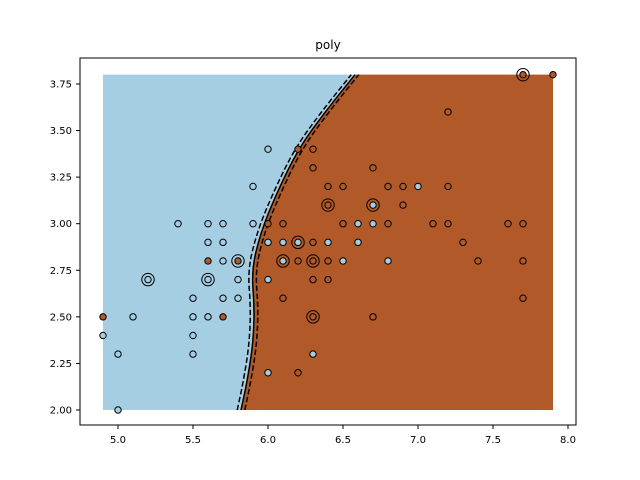 Image resolution: width=640 pixels, height=480 pixels. What do you see at coordinates (268, 440) in the screenshot?
I see `x-tick-label: 6.0` at bounding box center [268, 440].